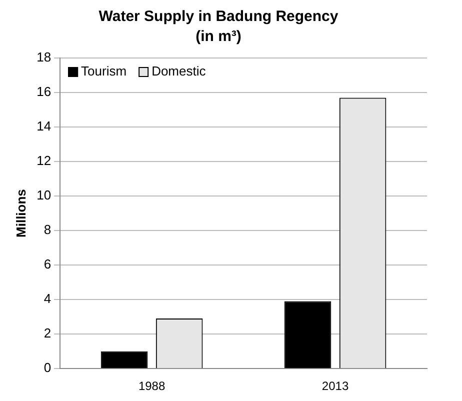 The width and height of the screenshot is (462, 401). What do you see at coordinates (218, 17) in the screenshot?
I see `chart-title: Water Supply in Badung Regency` at bounding box center [218, 17].